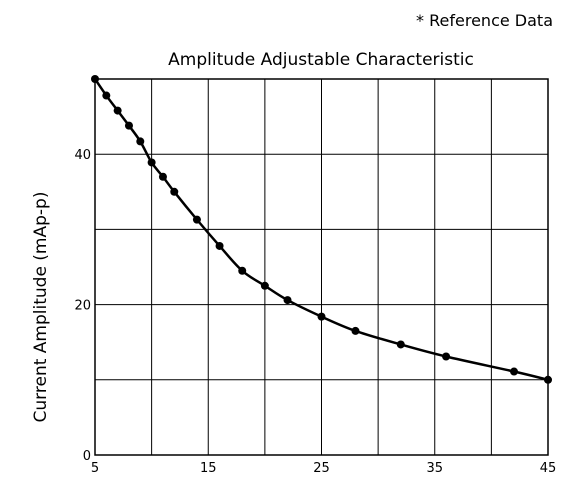 The height and width of the screenshot is (487, 568). I want to click on x-tick-label: 35, so click(434, 468).